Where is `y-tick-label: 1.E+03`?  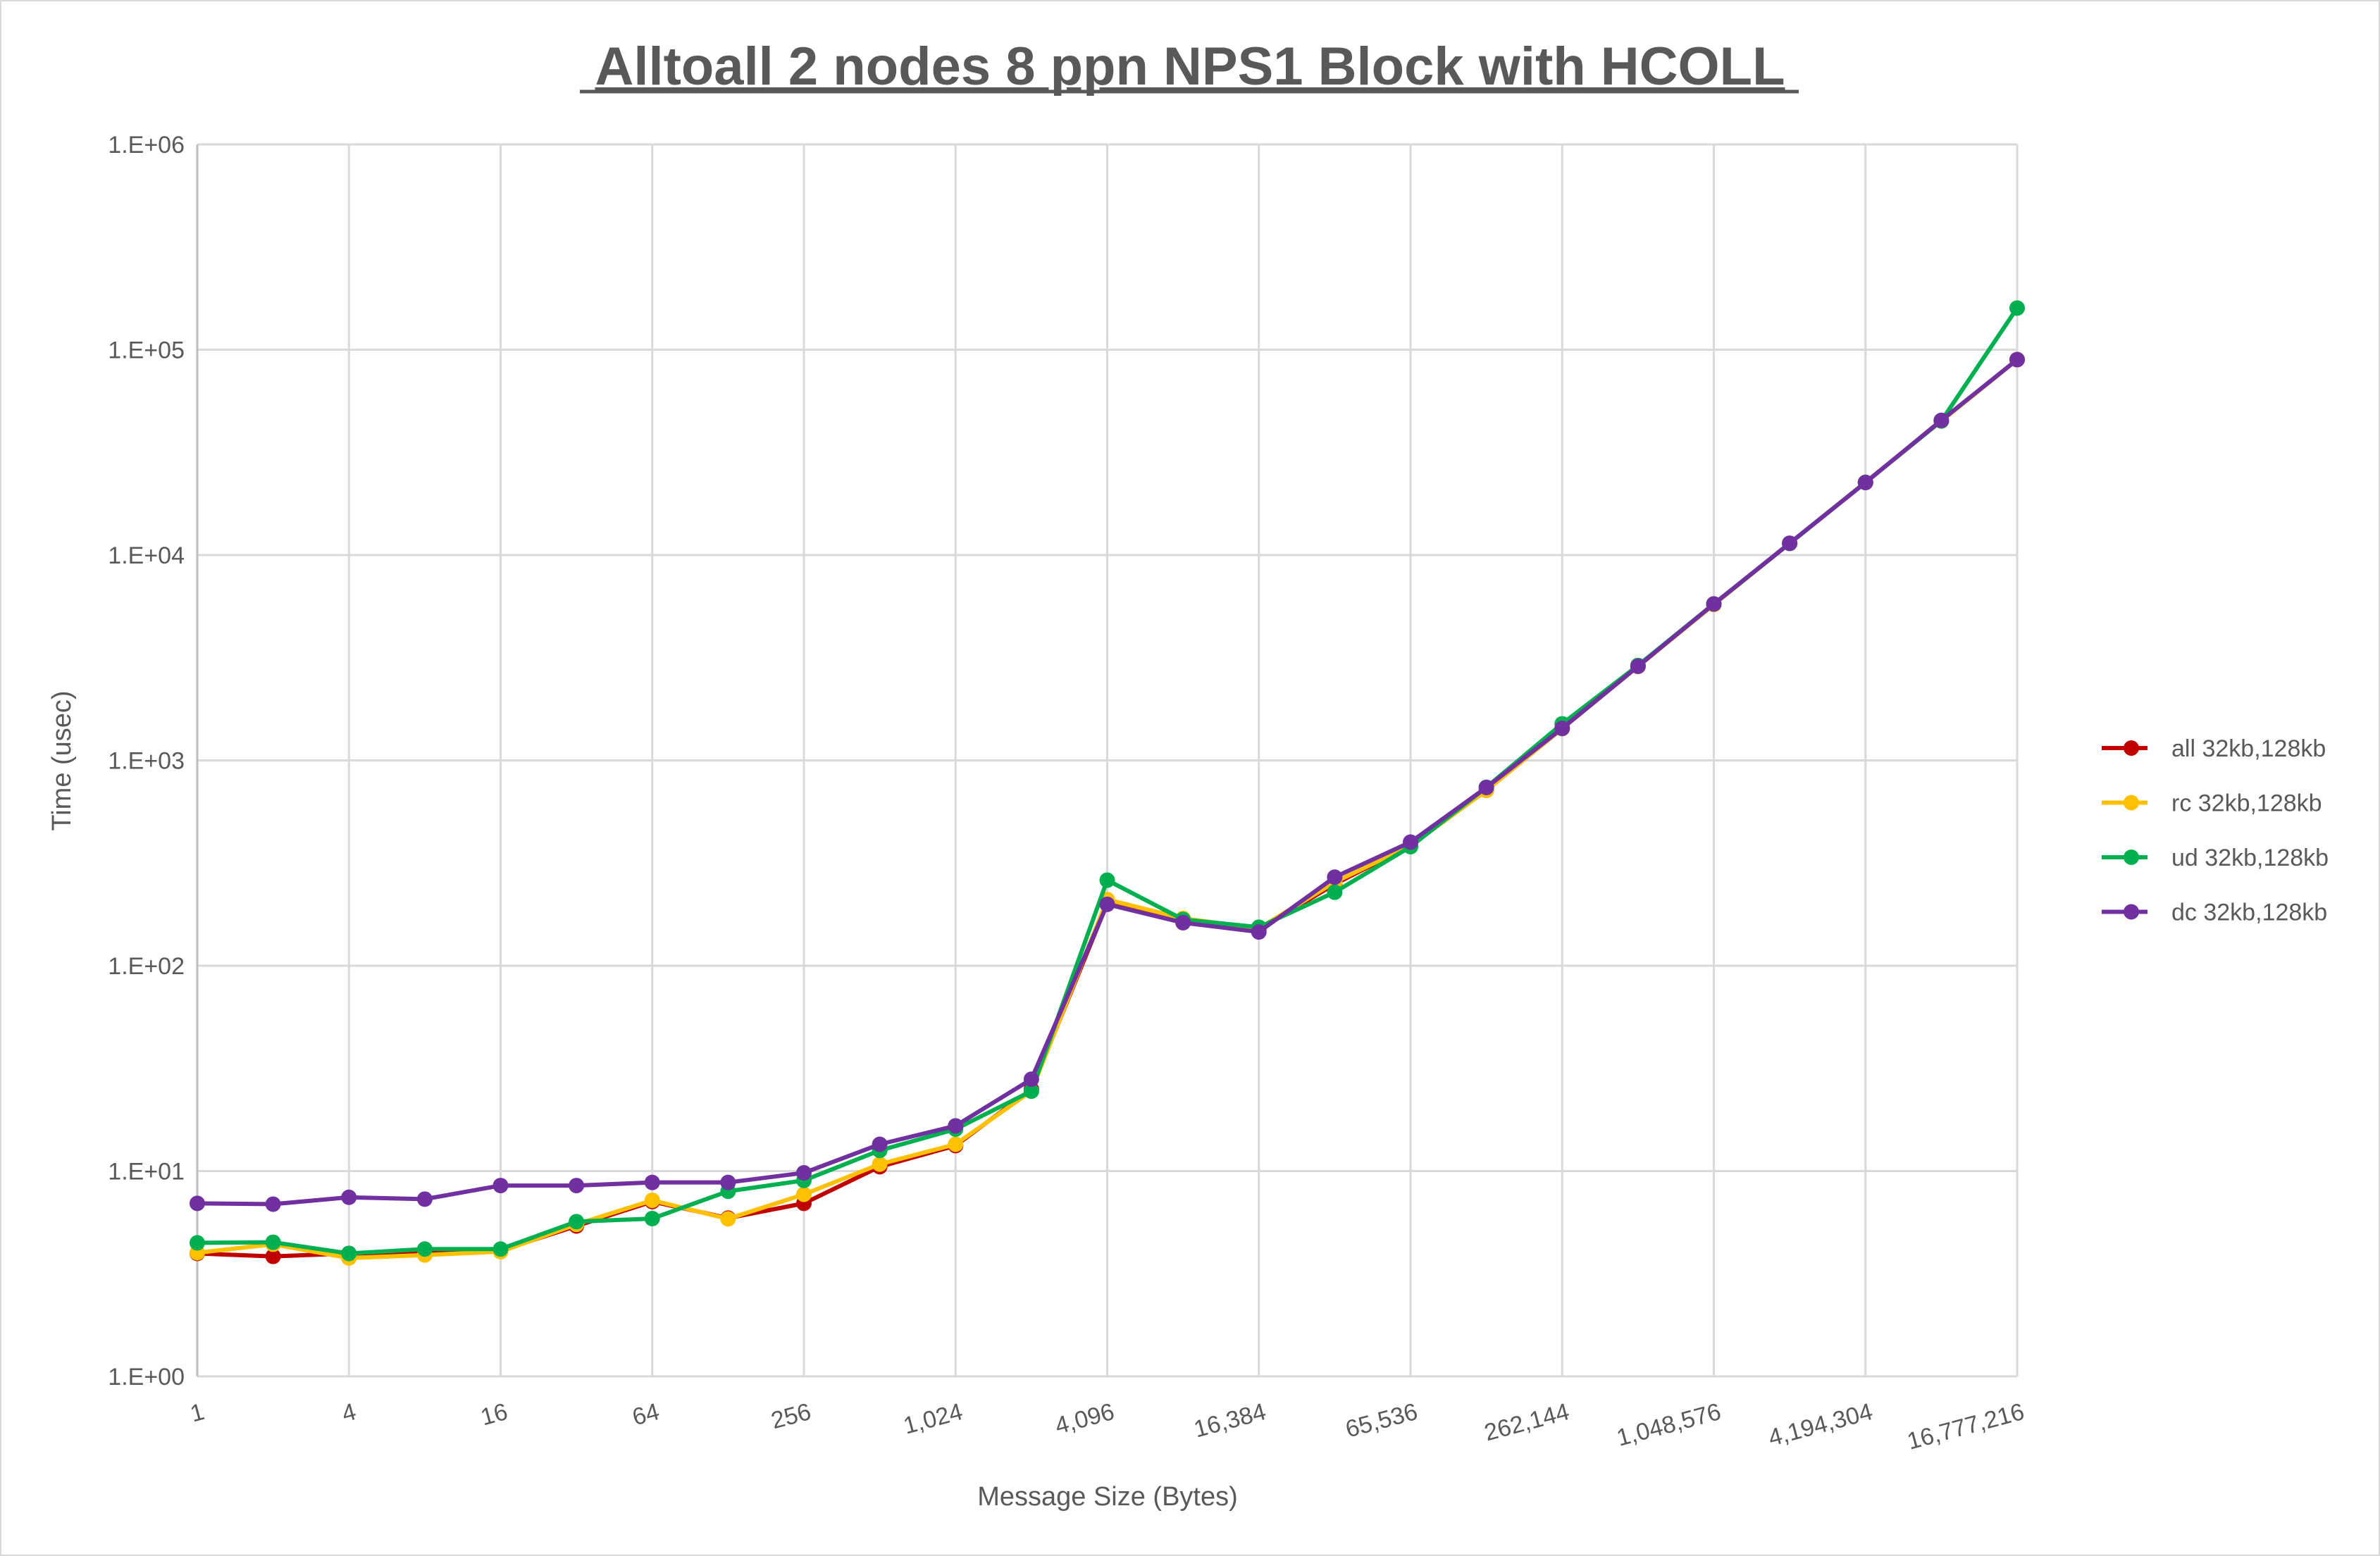
y-tick-label: 1.E+03 is located at coordinates (146, 761).